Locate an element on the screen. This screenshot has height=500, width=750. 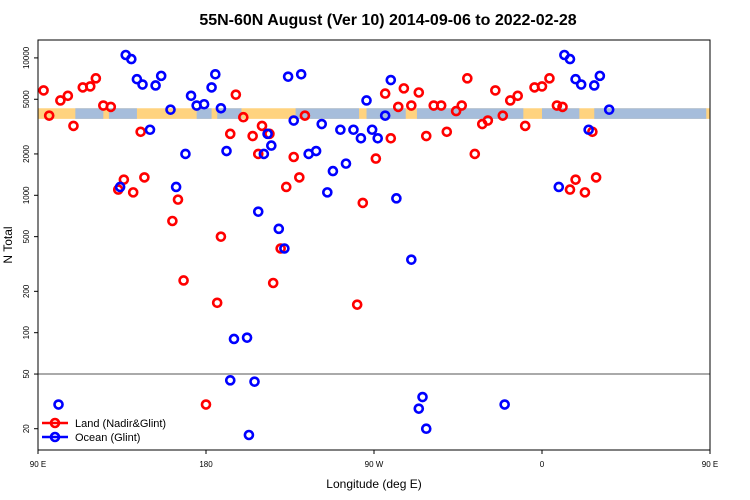
y-tick-label: 10000 is located at coordinates (26, 57).